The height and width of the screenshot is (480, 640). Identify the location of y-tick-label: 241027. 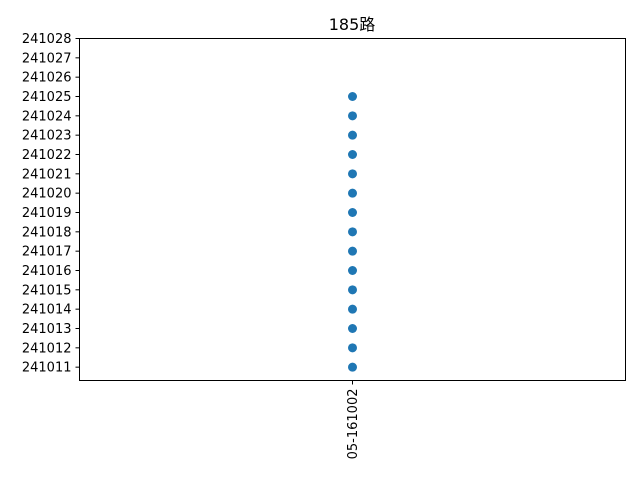
(47, 58).